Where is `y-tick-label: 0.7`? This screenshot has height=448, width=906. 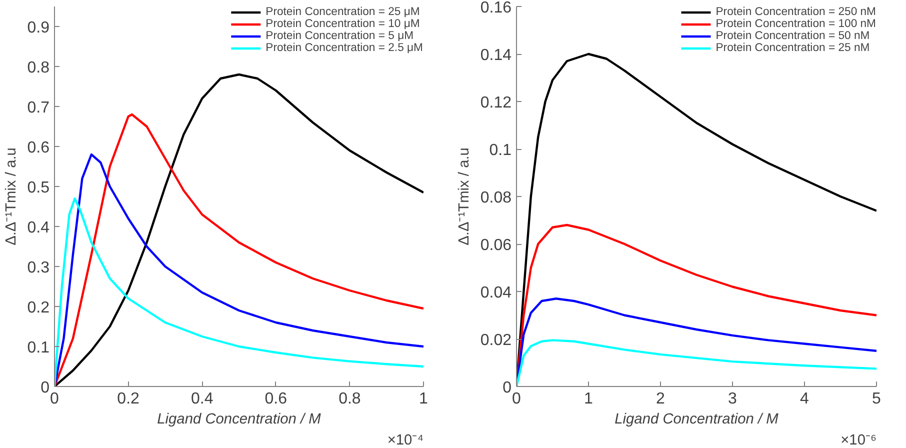 y-tick-label: 0.7 is located at coordinates (38, 108).